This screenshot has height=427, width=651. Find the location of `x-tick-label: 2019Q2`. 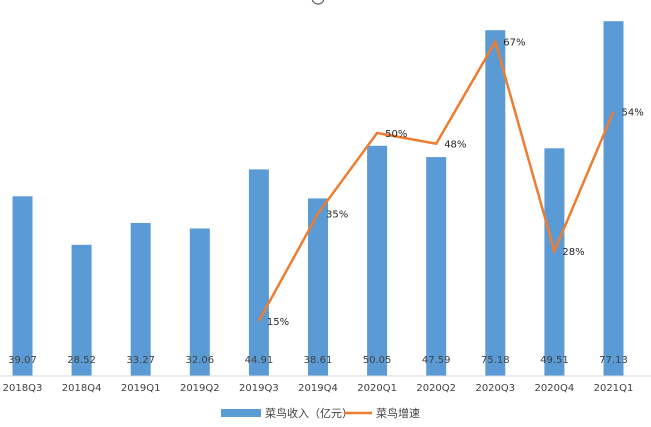

x-tick-label: 2019Q2 is located at coordinates (200, 388).